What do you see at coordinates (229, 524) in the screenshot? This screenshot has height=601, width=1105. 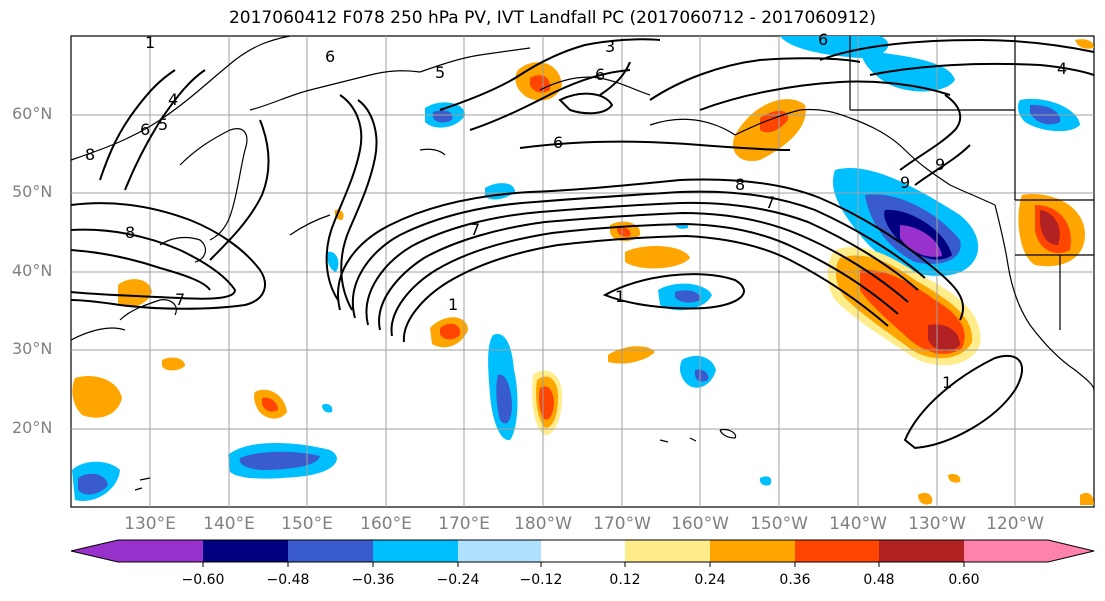 I see `lon-label: 140°E` at bounding box center [229, 524].